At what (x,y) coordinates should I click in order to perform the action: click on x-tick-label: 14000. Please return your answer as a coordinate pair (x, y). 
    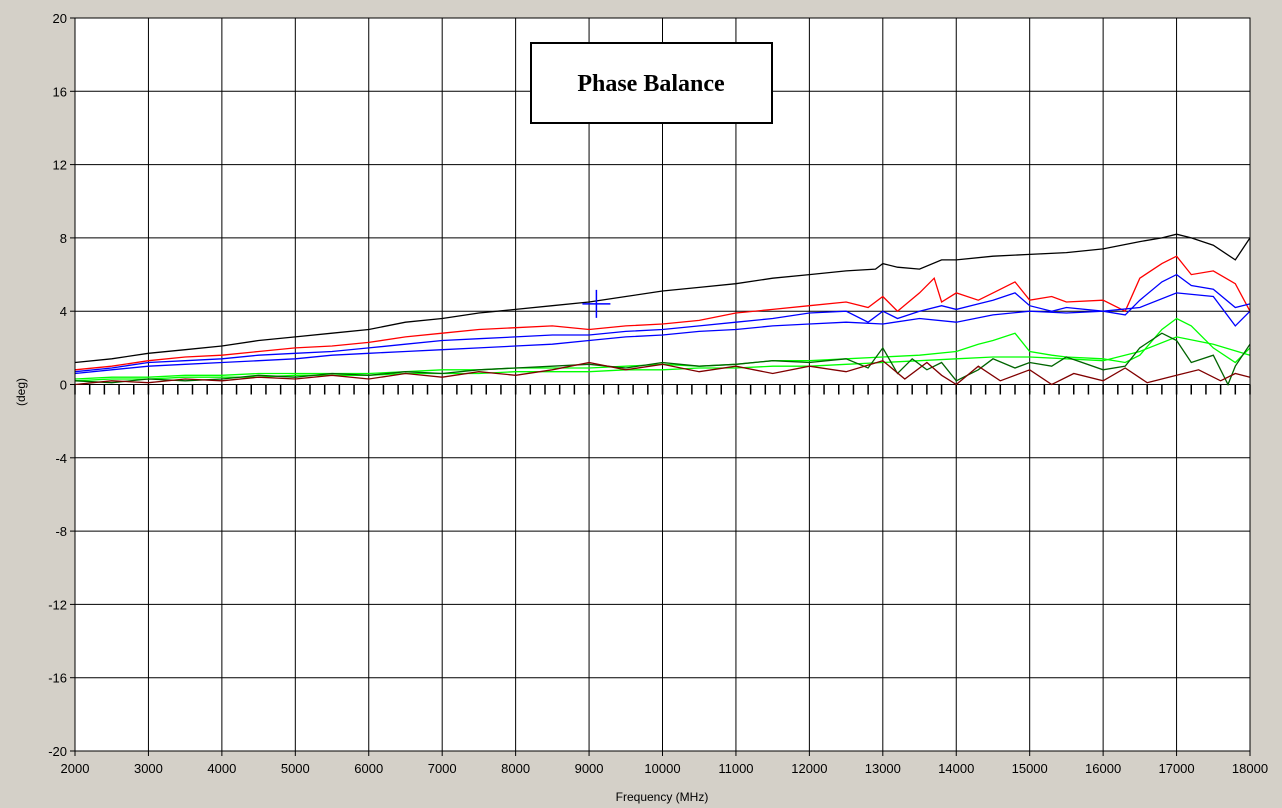
    Looking at the image, I should click on (956, 768).